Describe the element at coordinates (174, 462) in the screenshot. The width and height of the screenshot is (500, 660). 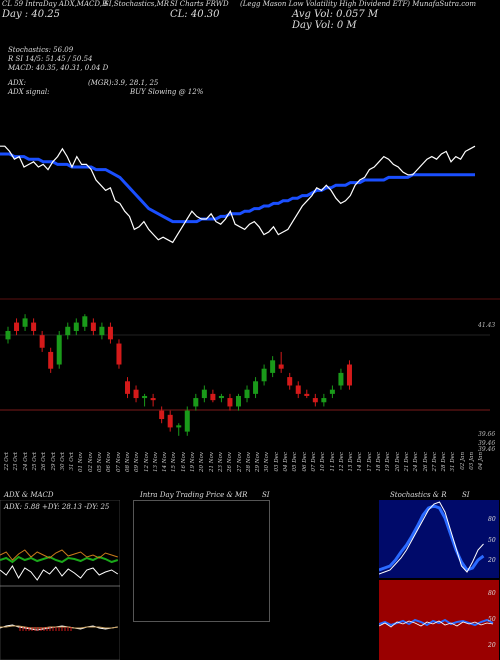
I see `x-date-label: 15 Nov` at that location.